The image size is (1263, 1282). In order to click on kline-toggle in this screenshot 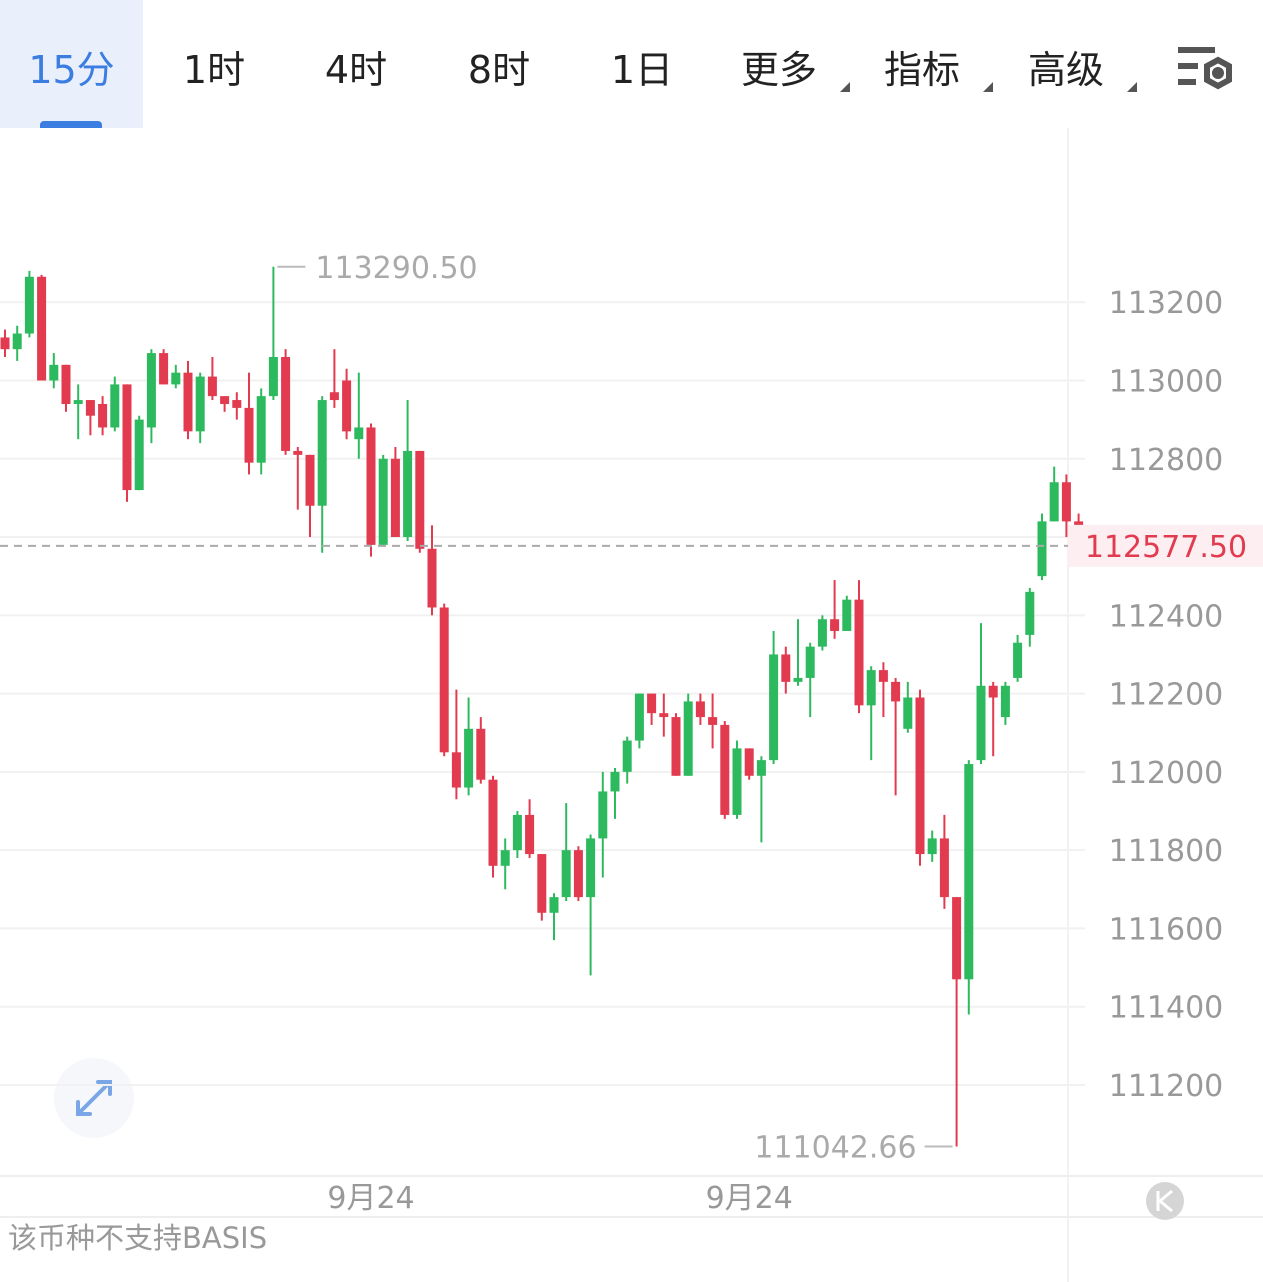, I will do `click(1165, 1201)`.